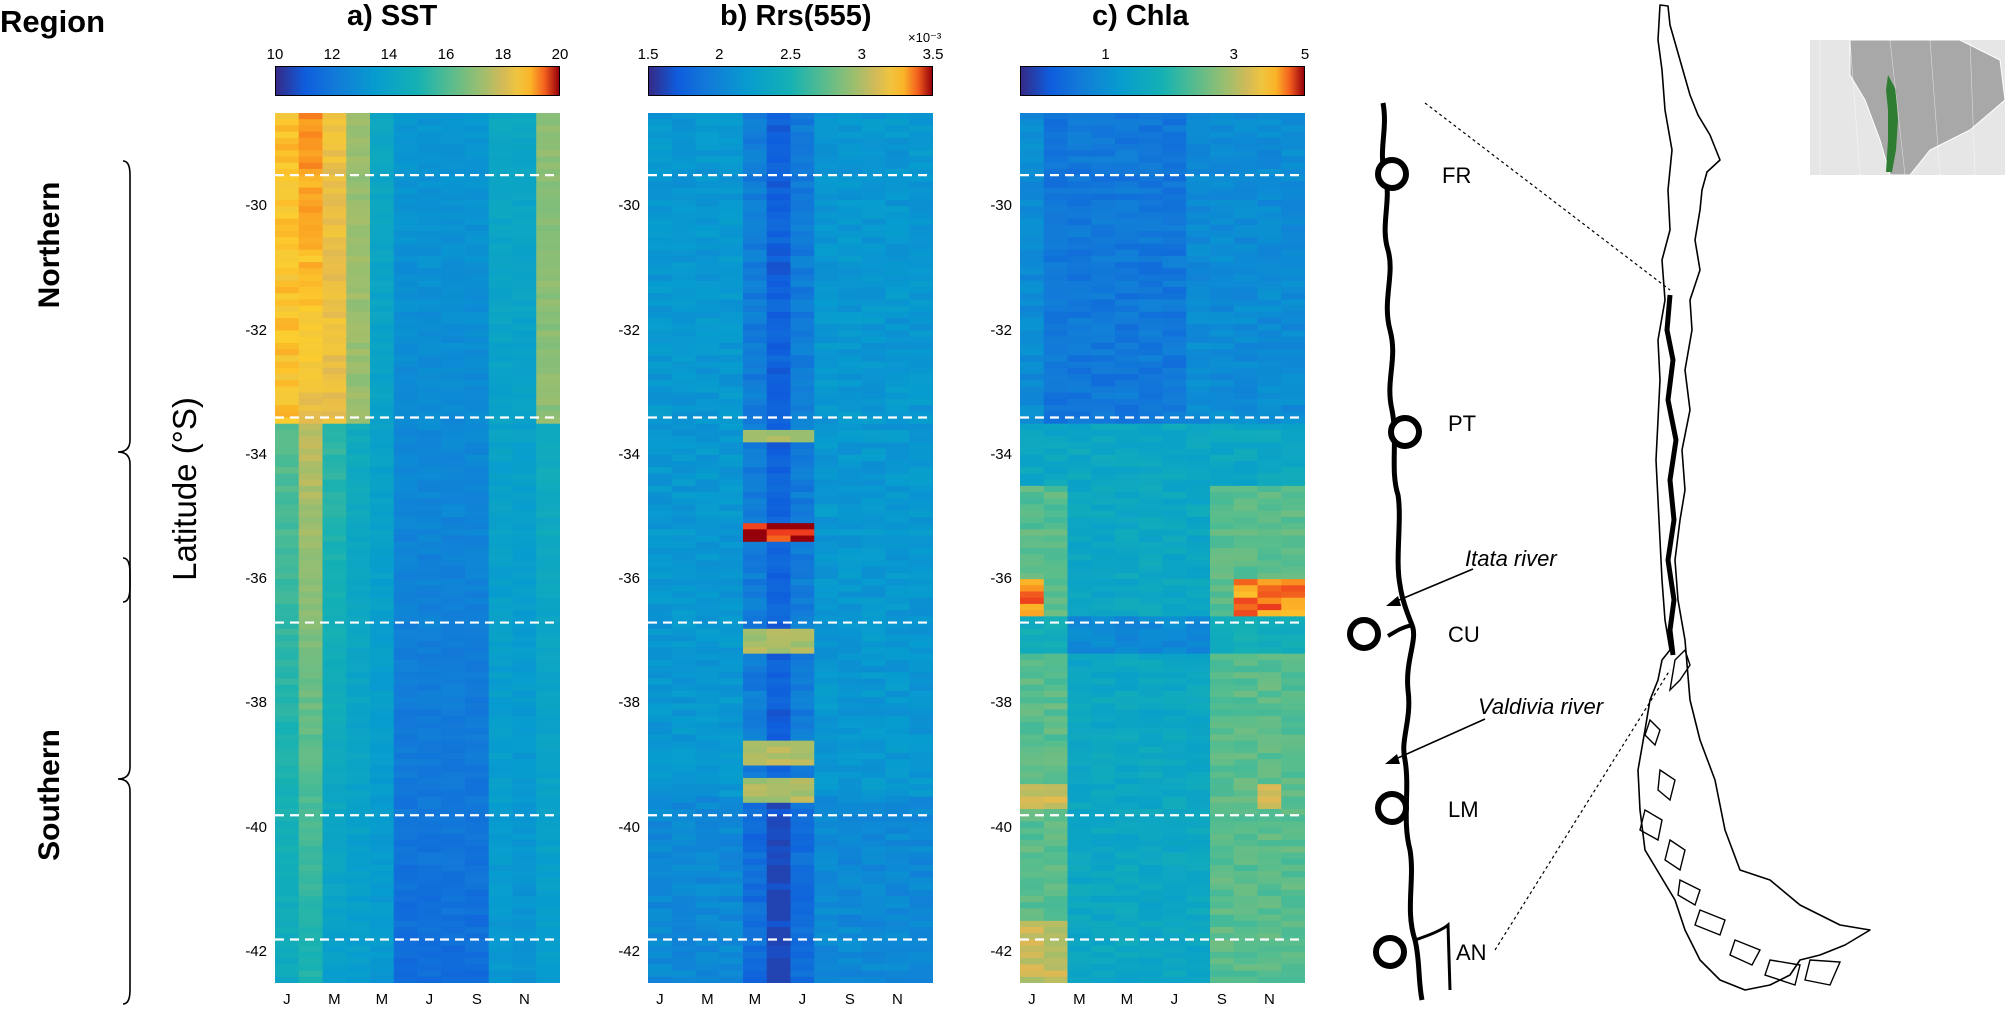 The height and width of the screenshot is (1015, 2007). What do you see at coordinates (446, 54) in the screenshot?
I see `colorbar-tick-label: 16` at bounding box center [446, 54].